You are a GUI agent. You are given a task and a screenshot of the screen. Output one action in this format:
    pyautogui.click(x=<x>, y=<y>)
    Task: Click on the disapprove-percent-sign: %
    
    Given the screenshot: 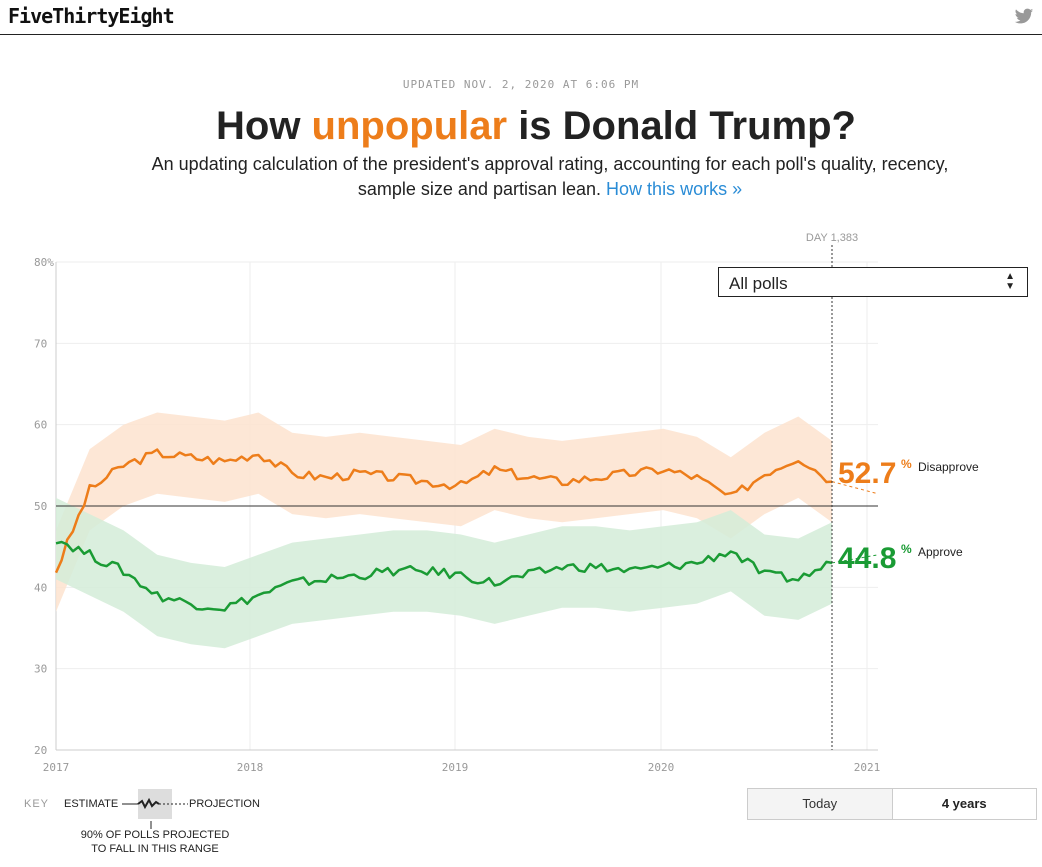 What is the action you would take?
    pyautogui.click(x=906, y=464)
    